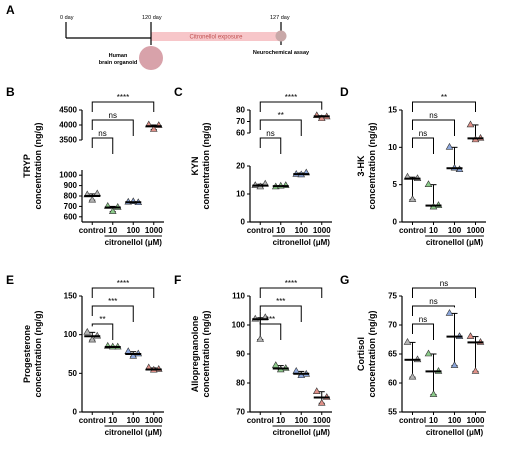 This screenshot has height=474, width=522. What do you see at coordinates (178, 92) in the screenshot?
I see `panel-label: C` at bounding box center [178, 92].